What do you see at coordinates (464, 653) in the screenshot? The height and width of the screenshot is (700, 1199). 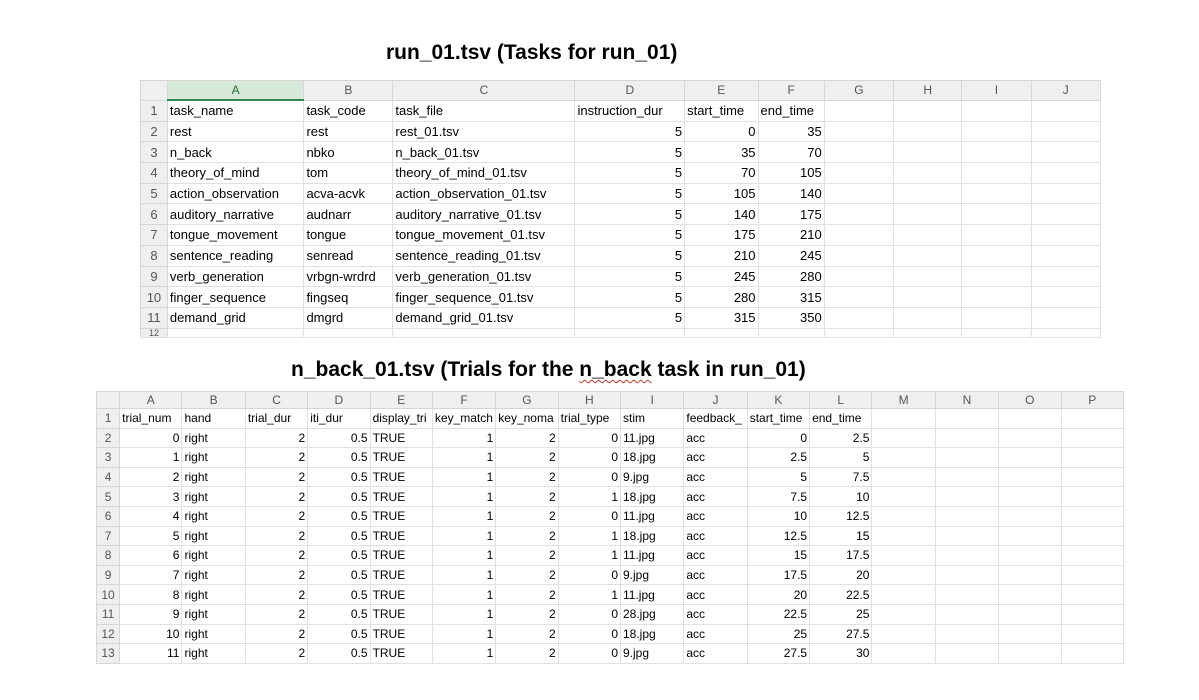 I see `cell-f13: 1` at bounding box center [464, 653].